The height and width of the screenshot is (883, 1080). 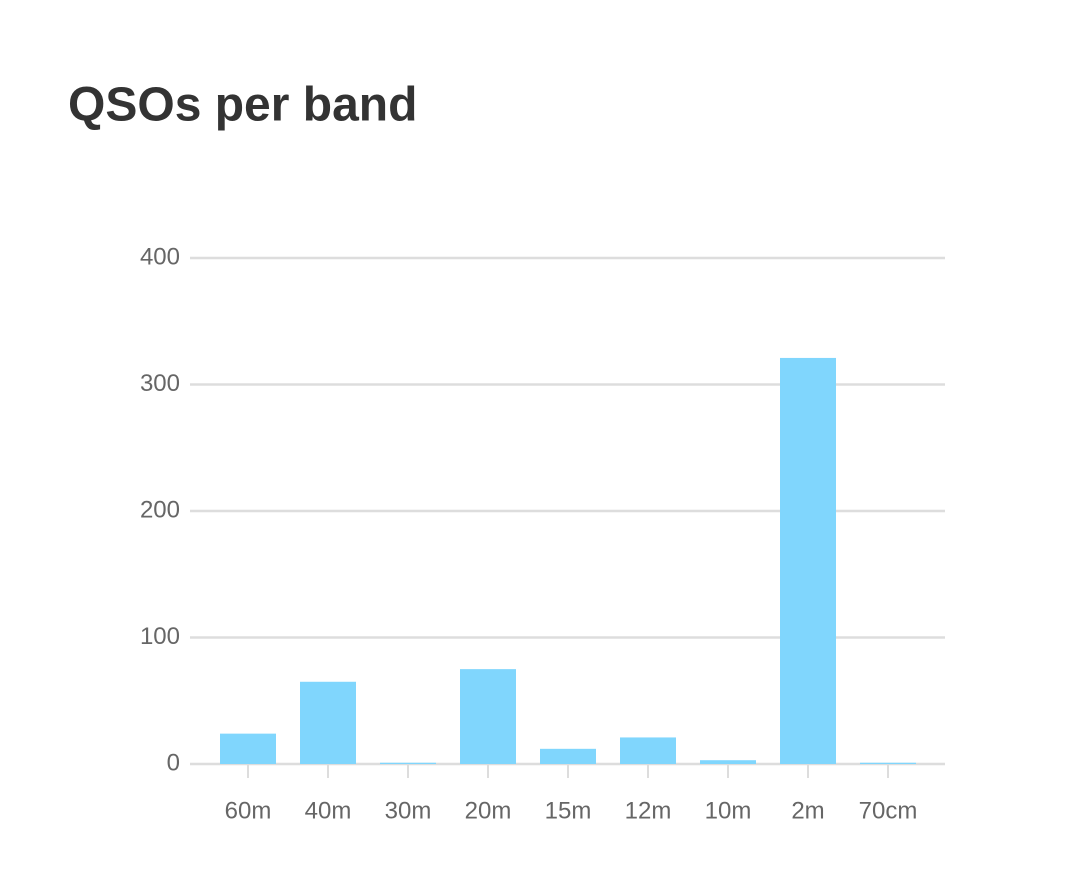 I want to click on x-tick-label: 2m, so click(x=807, y=810).